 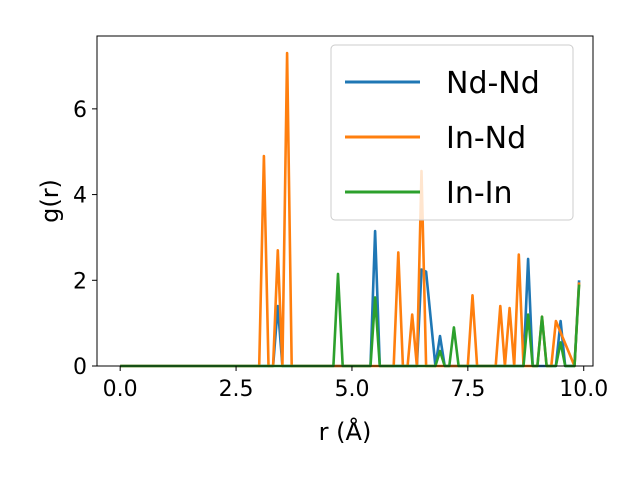 What do you see at coordinates (120, 389) in the screenshot?
I see `x-tick-label: 0.0` at bounding box center [120, 389].